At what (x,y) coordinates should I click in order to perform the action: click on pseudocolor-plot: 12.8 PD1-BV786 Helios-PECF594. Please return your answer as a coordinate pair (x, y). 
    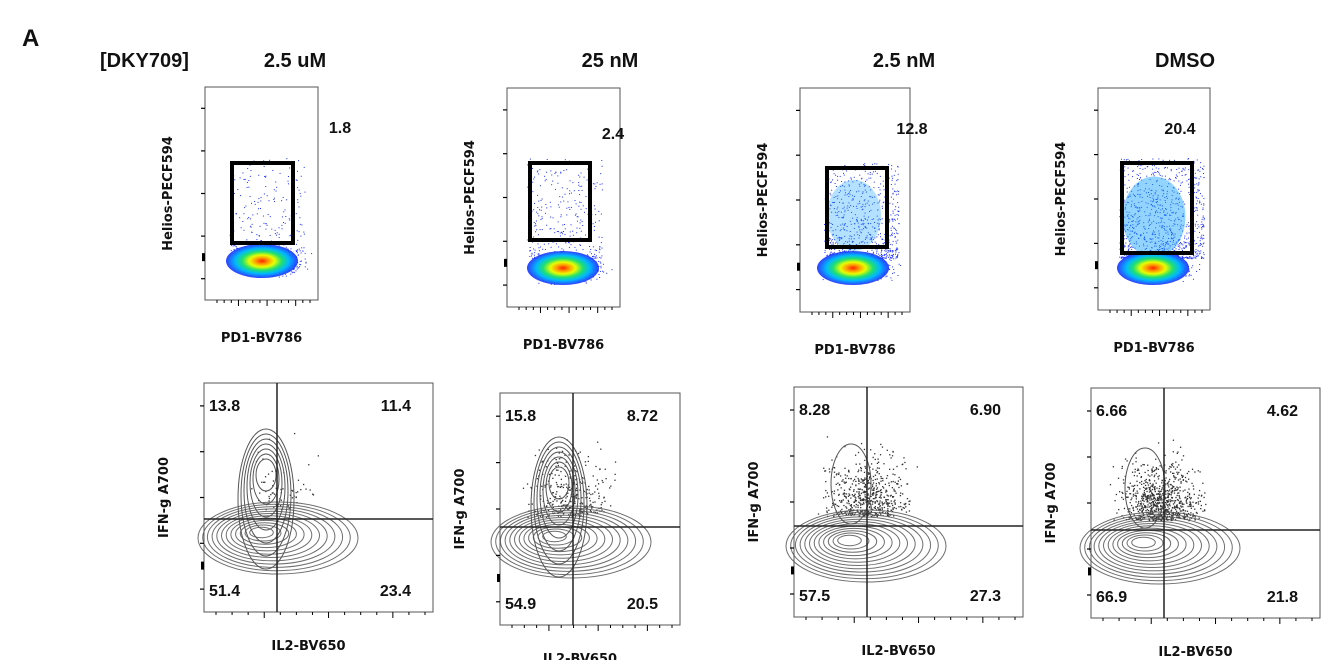
    Looking at the image, I should click on (842, 222).